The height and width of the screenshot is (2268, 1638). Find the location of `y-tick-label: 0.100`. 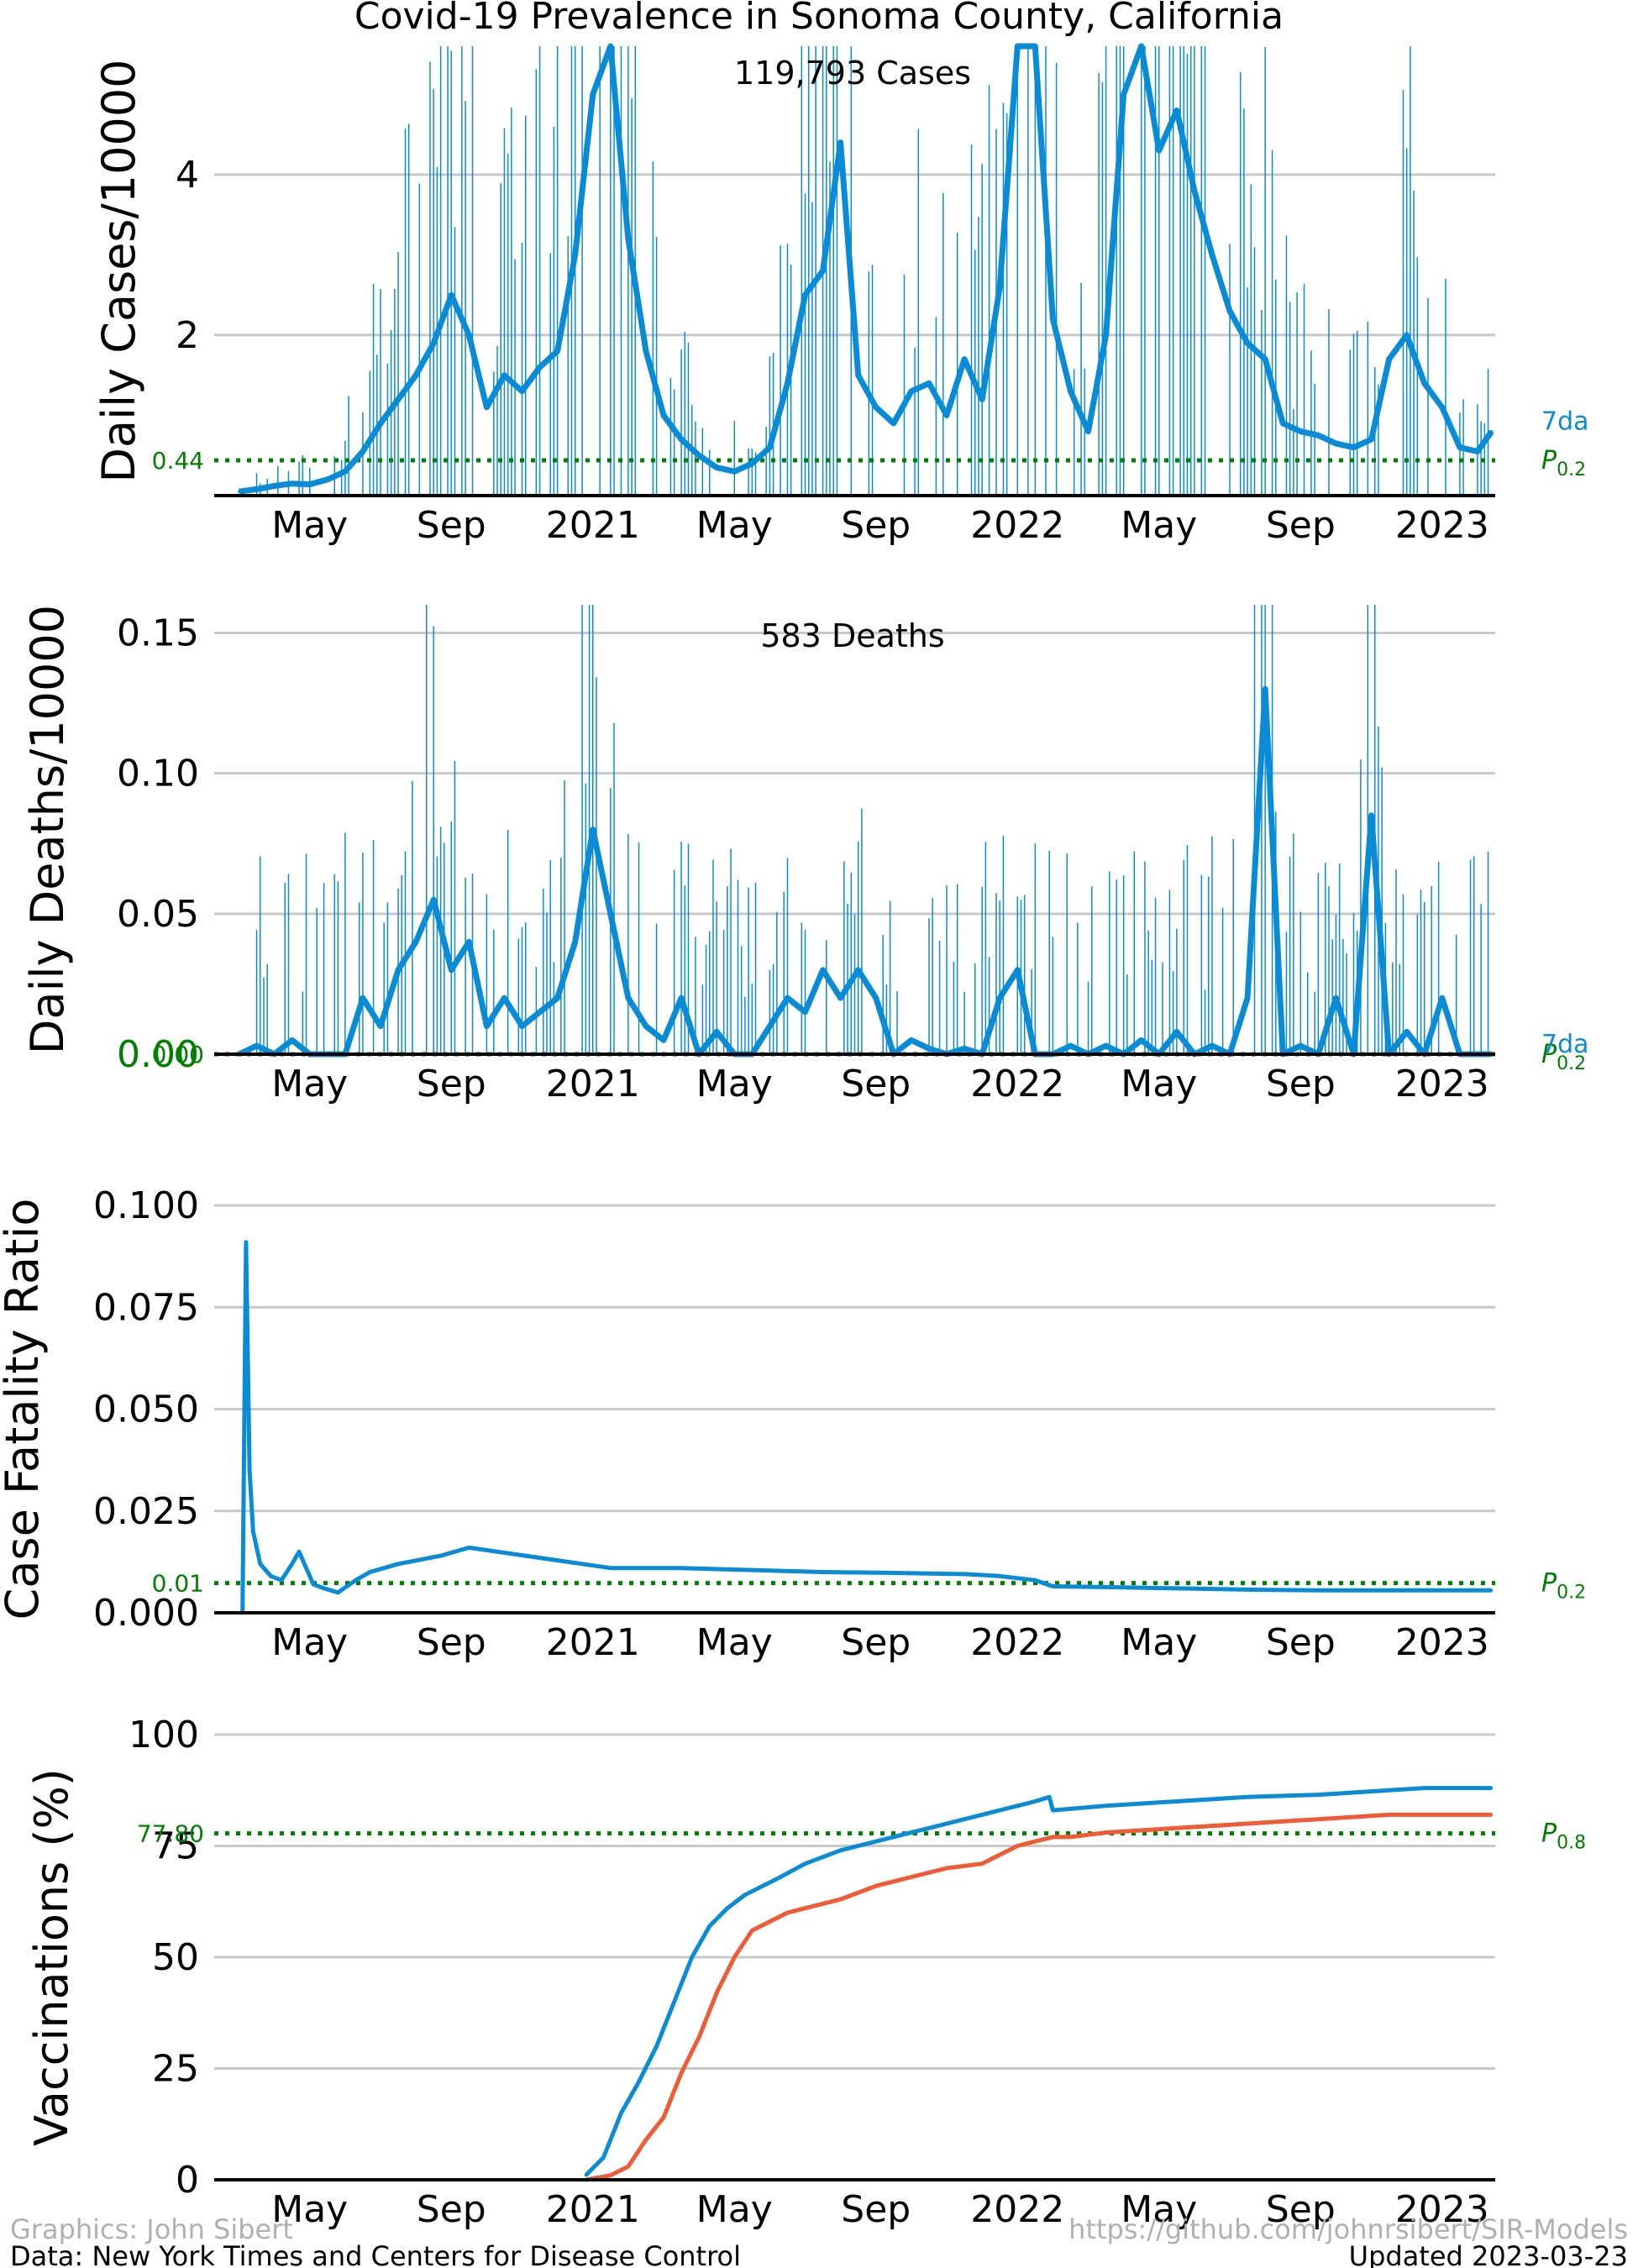

y-tick-label: 0.100 is located at coordinates (146, 1205).